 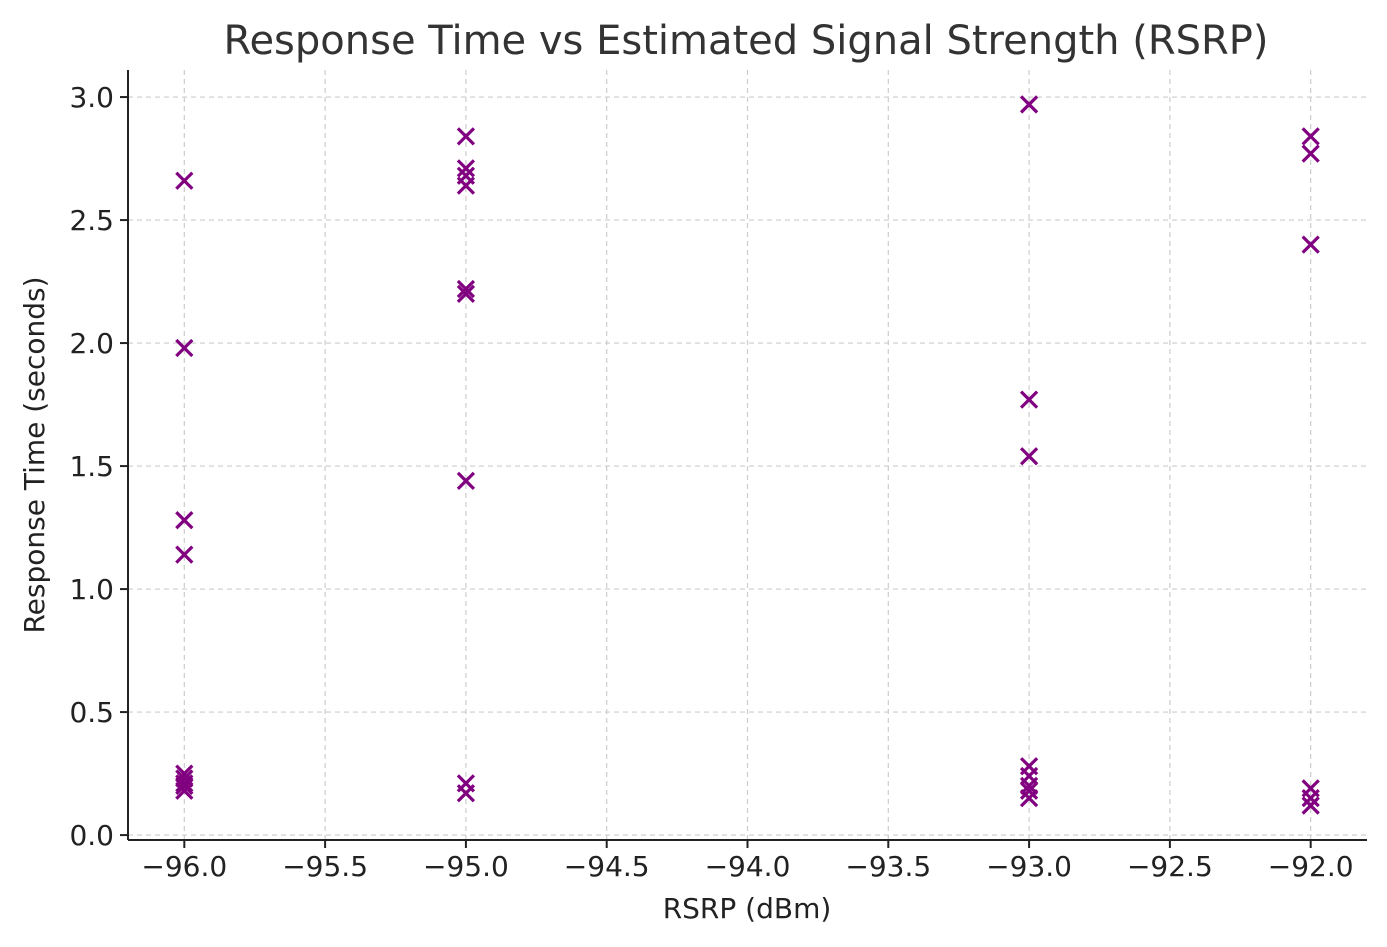 I want to click on y-tick-label: 2.5, so click(x=91, y=220).